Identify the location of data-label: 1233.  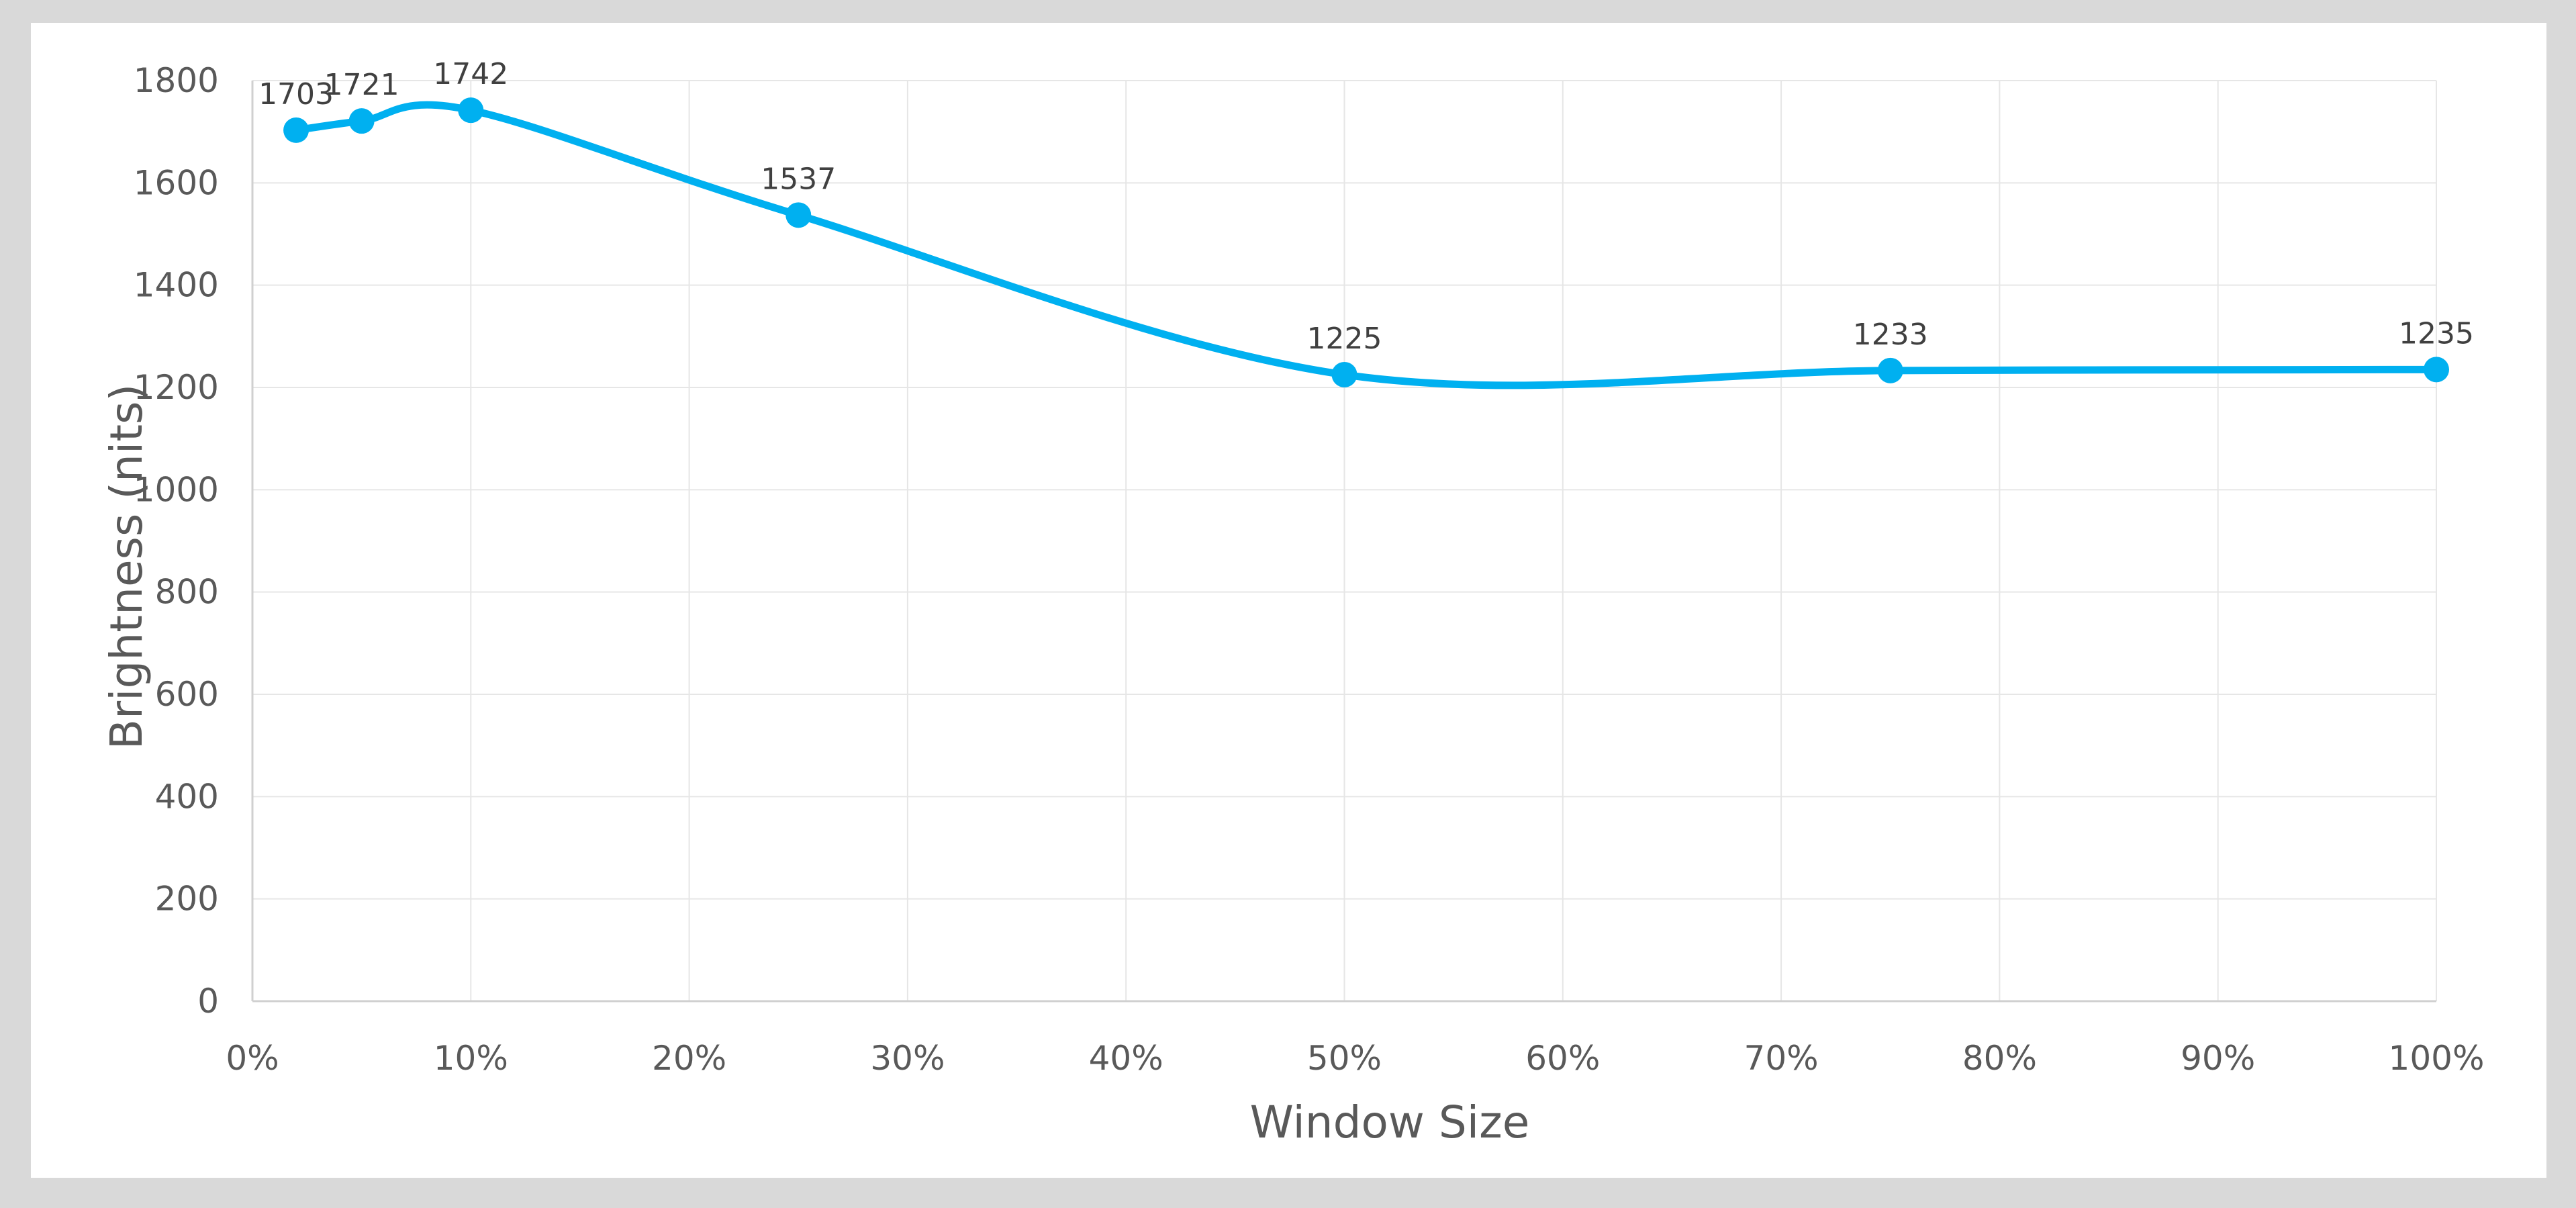
(1891, 335).